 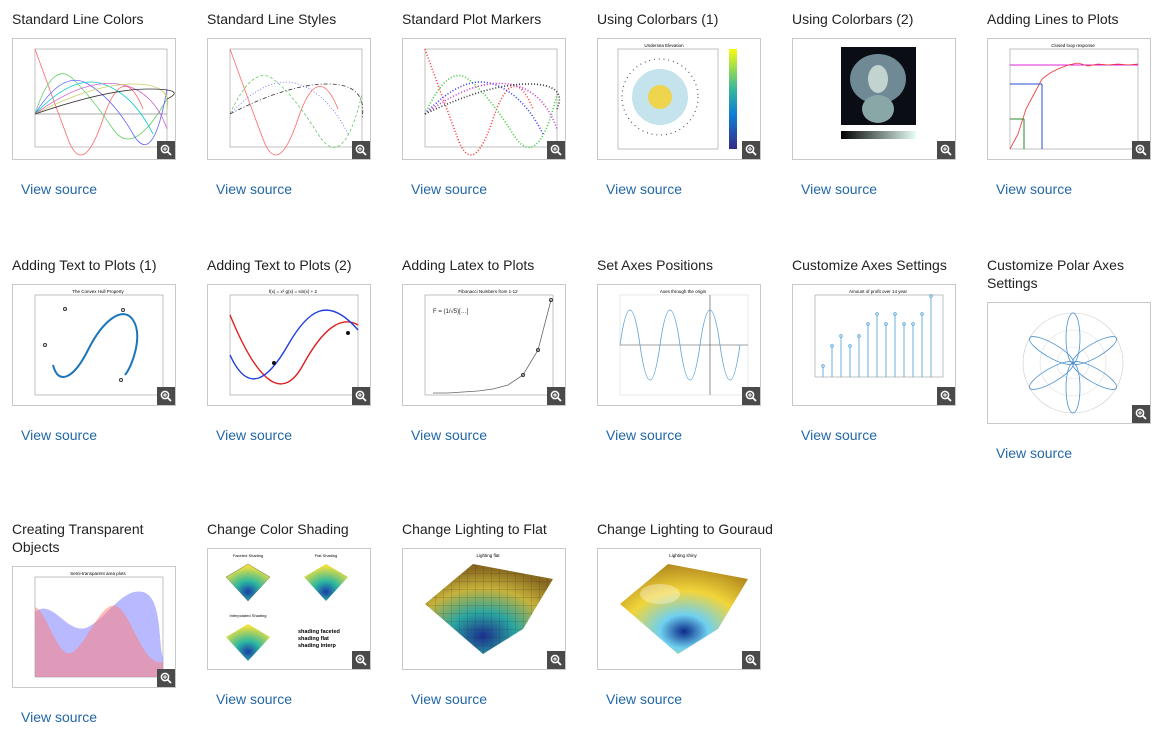 I want to click on lighting-flat-plot: Lighting flat, so click(x=489, y=603).